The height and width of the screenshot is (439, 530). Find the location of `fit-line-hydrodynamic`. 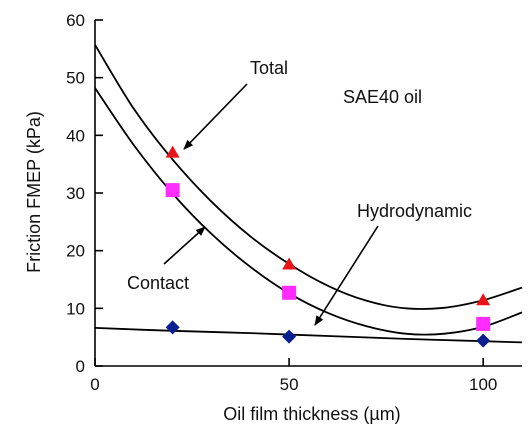

fit-line-hydrodynamic is located at coordinates (308, 335).